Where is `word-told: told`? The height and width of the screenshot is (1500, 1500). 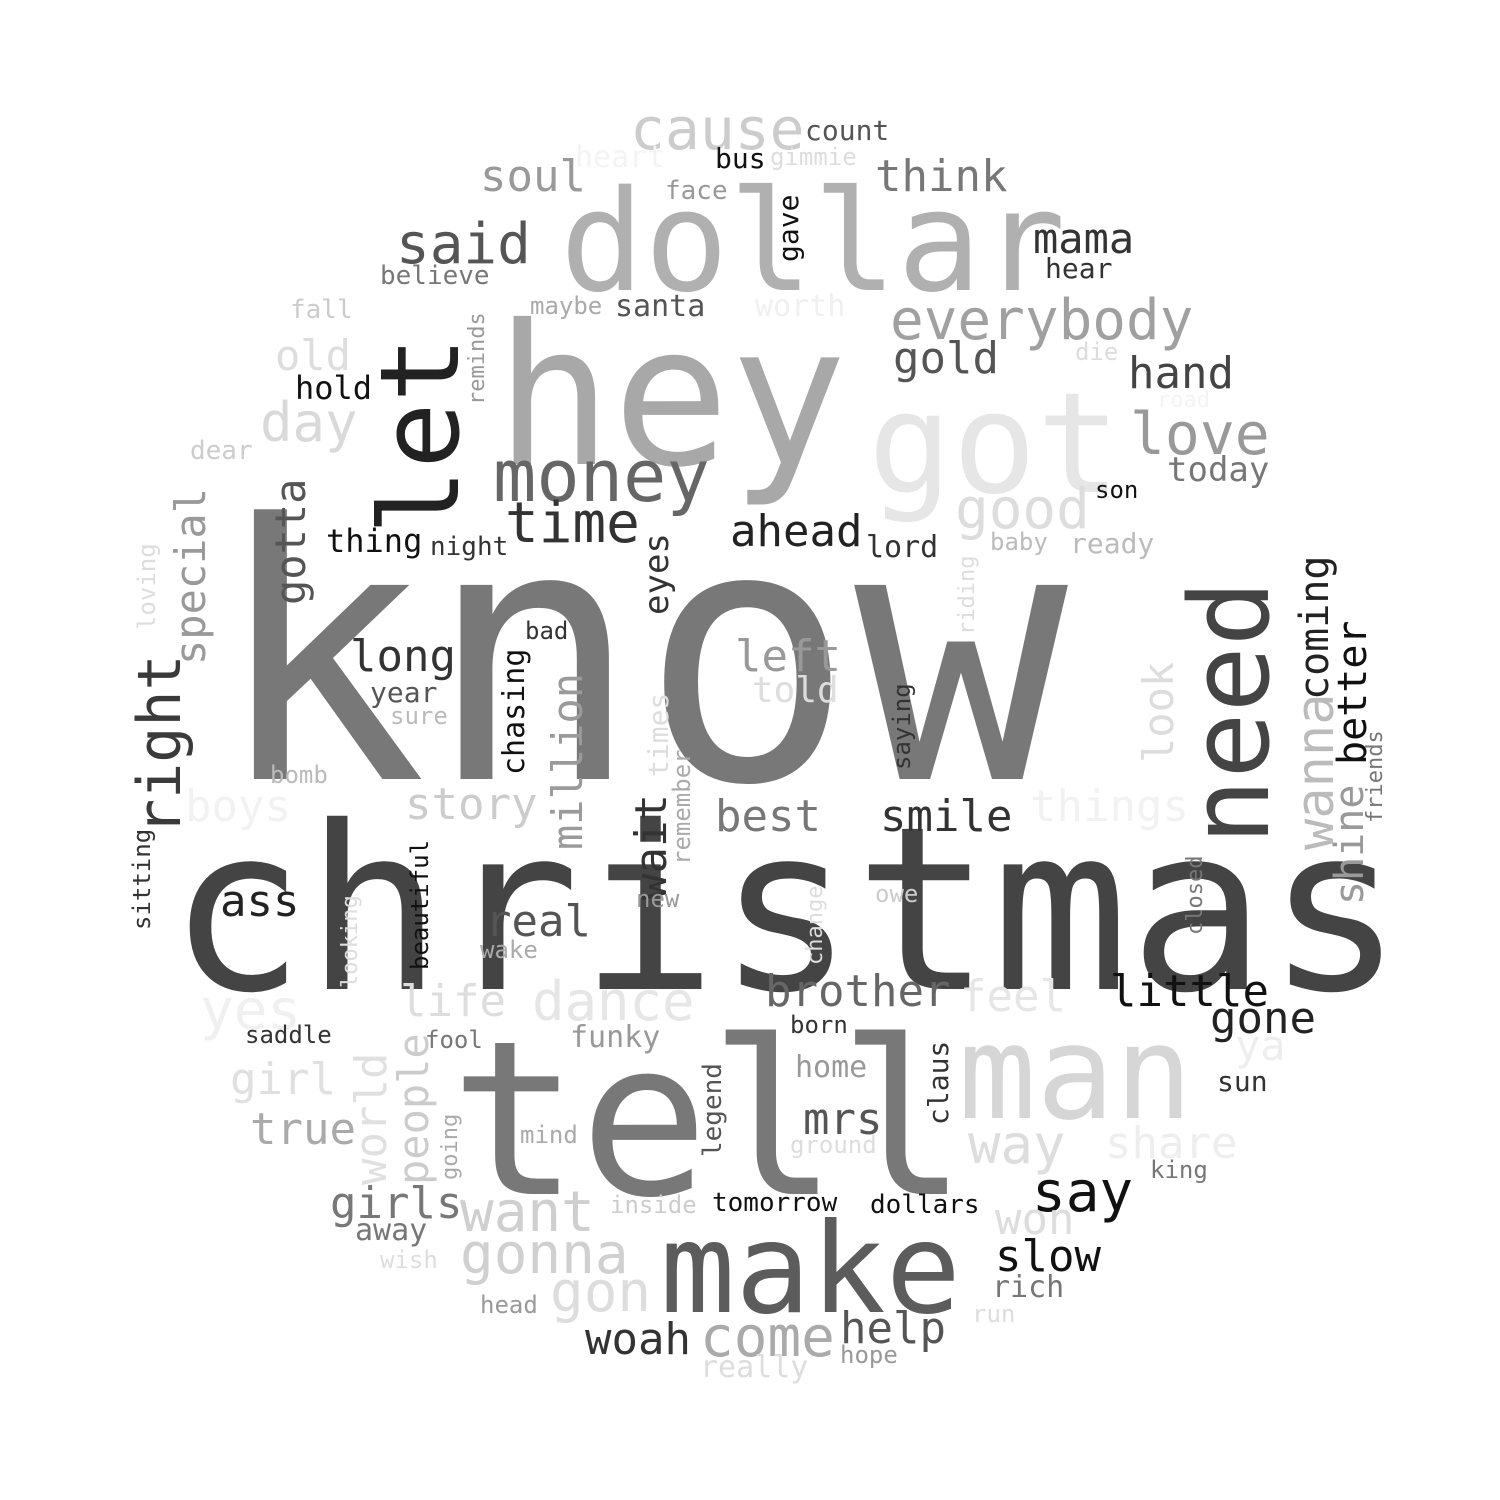
word-told: told is located at coordinates (795, 691).